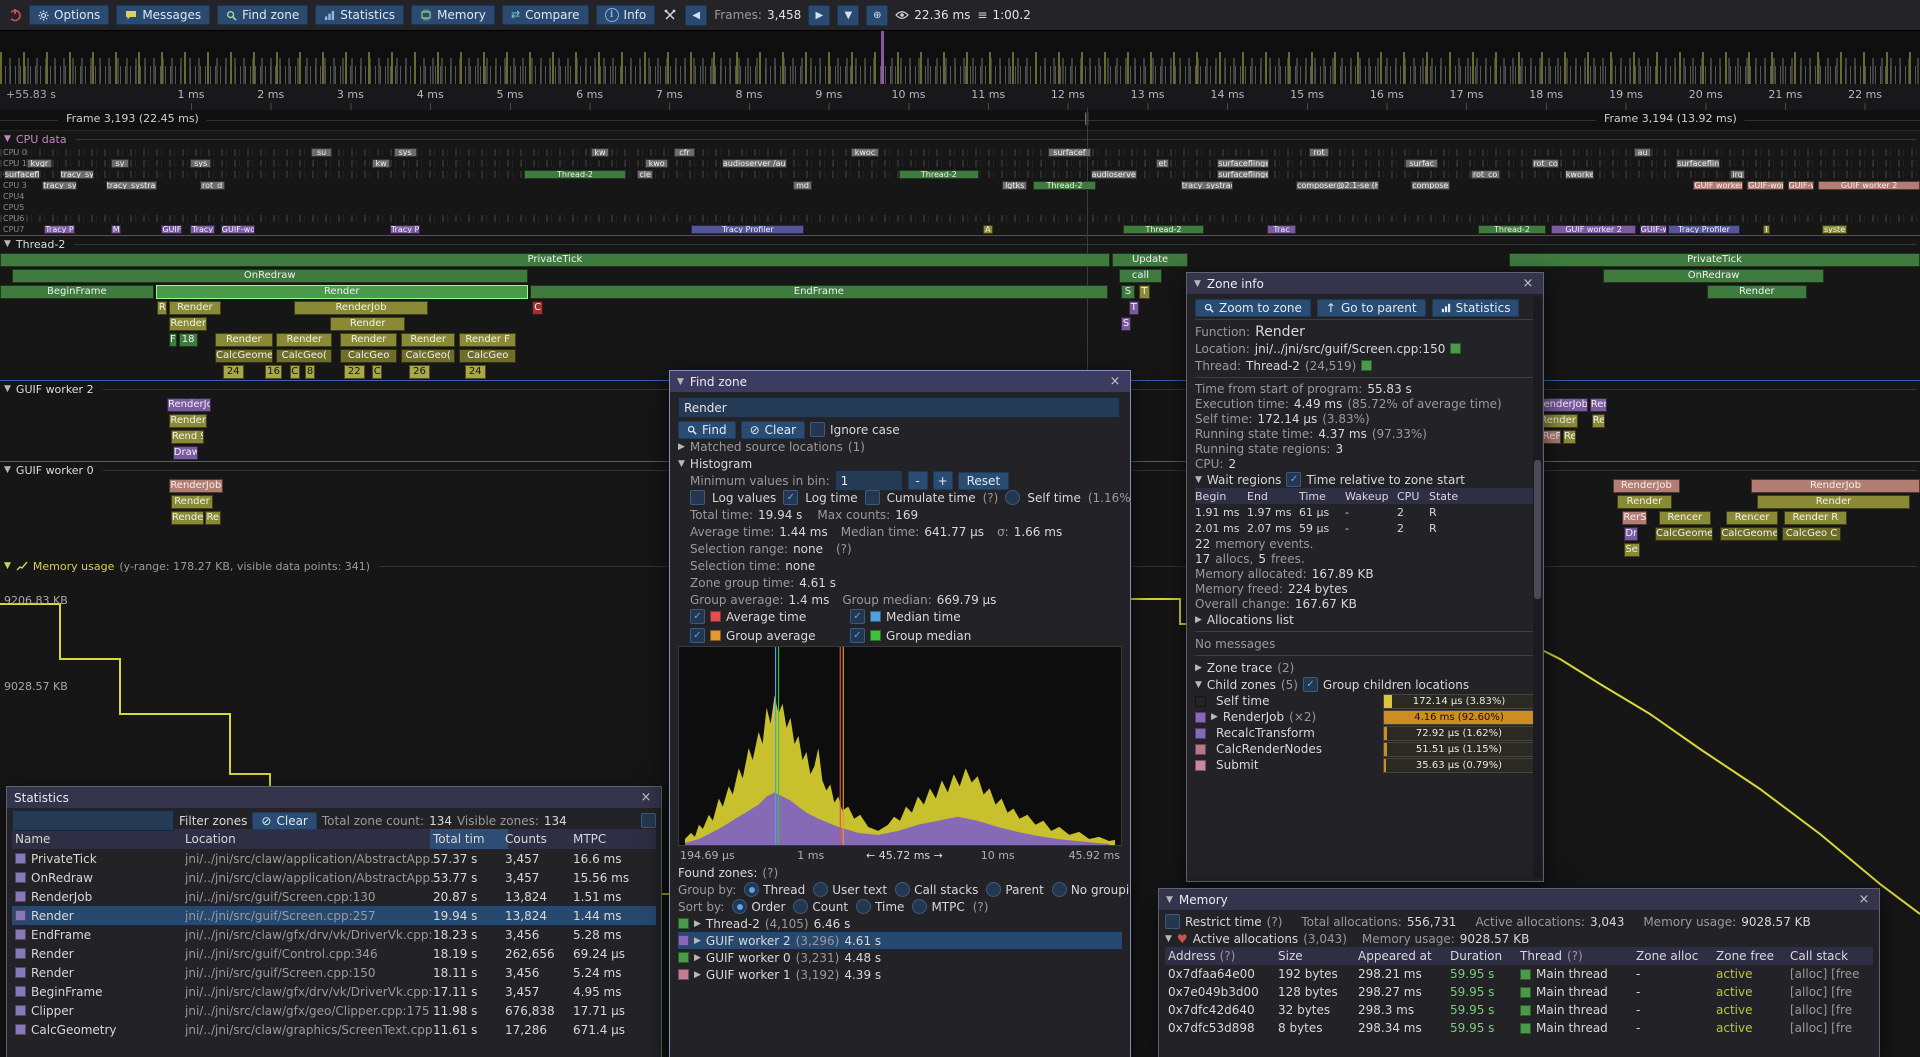 This screenshot has height=1057, width=1920. Describe the element at coordinates (1013, 497) in the screenshot. I see `self-time-radio` at that location.